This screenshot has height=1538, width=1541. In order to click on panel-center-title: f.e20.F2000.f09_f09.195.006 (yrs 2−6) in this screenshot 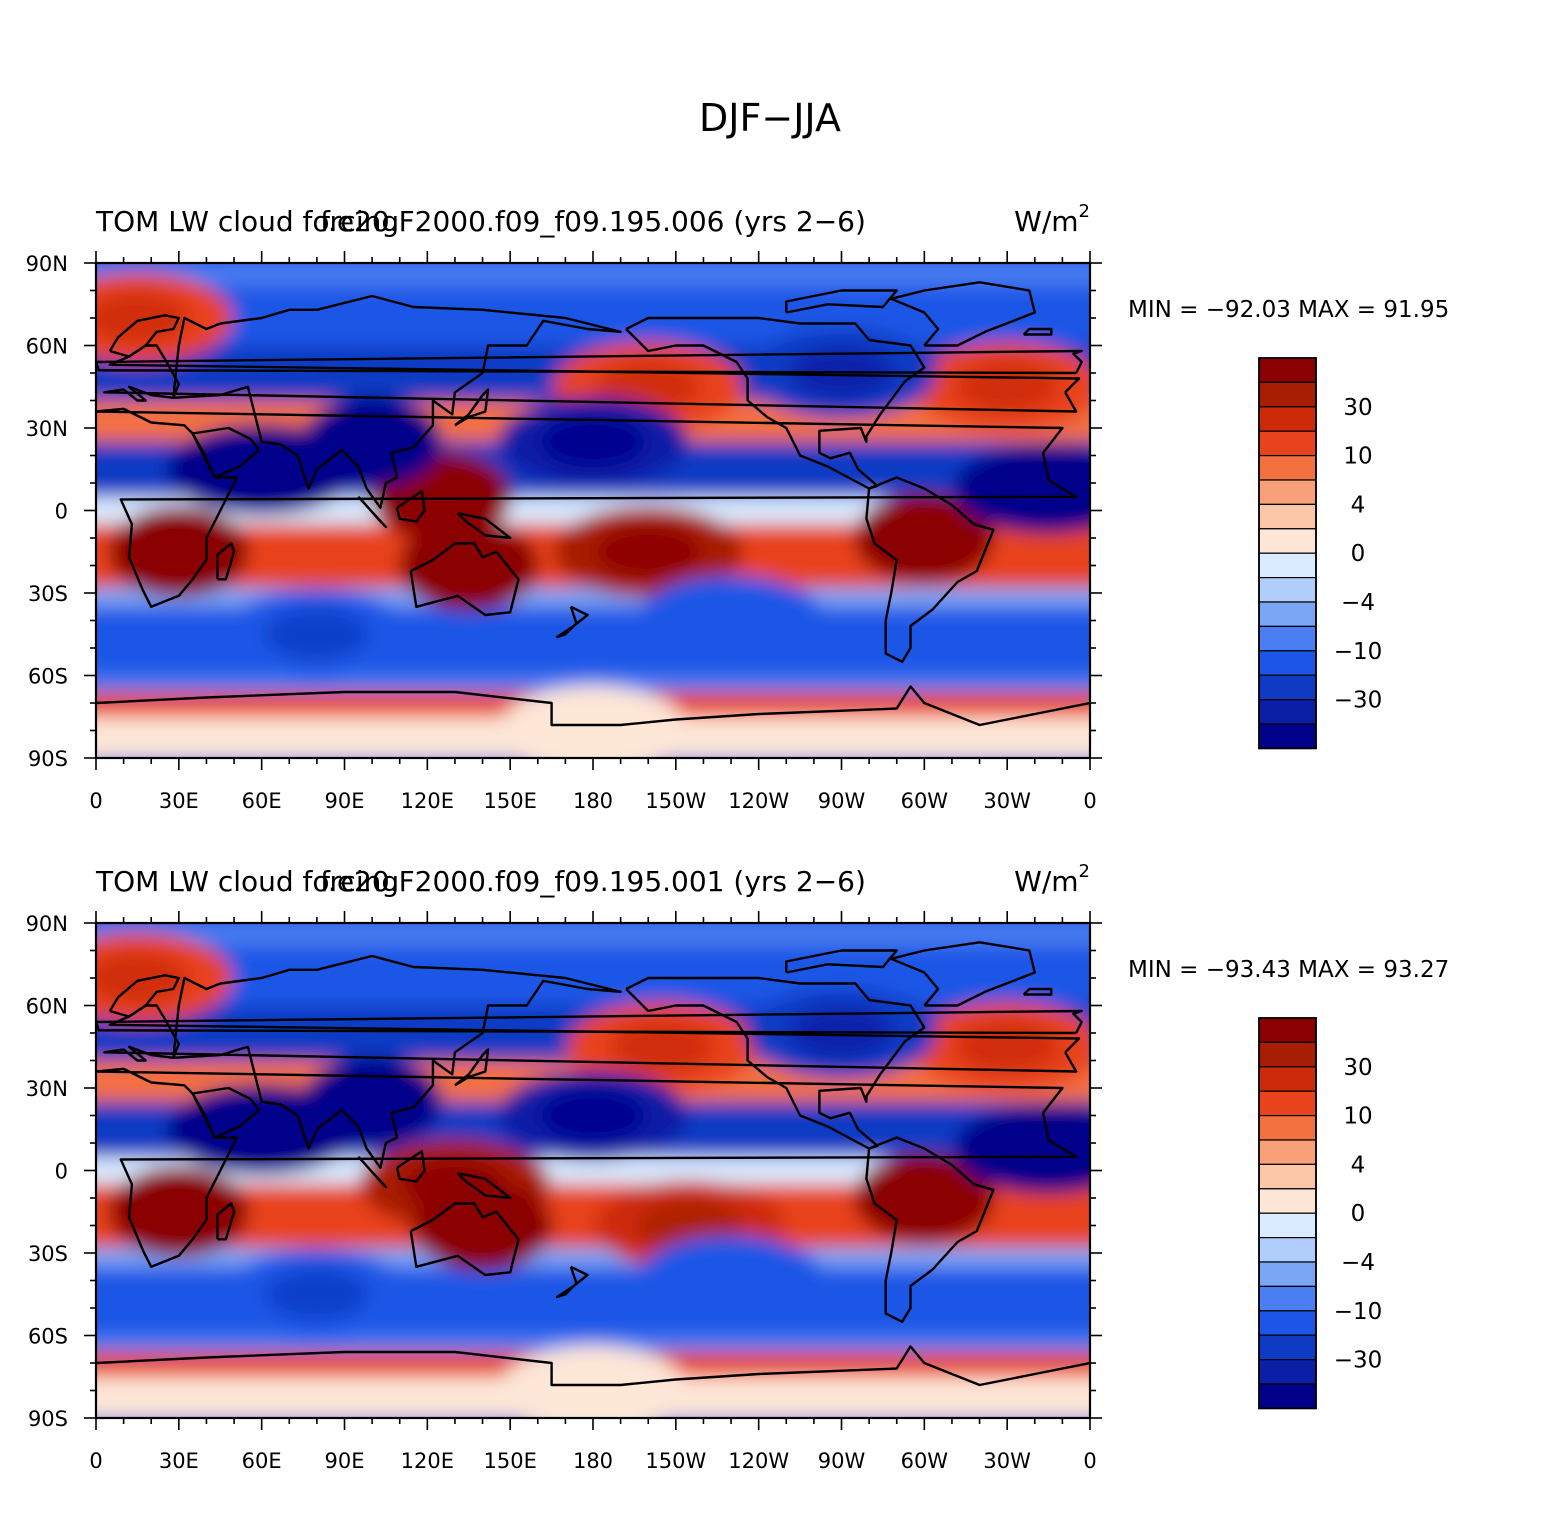, I will do `click(593, 221)`.